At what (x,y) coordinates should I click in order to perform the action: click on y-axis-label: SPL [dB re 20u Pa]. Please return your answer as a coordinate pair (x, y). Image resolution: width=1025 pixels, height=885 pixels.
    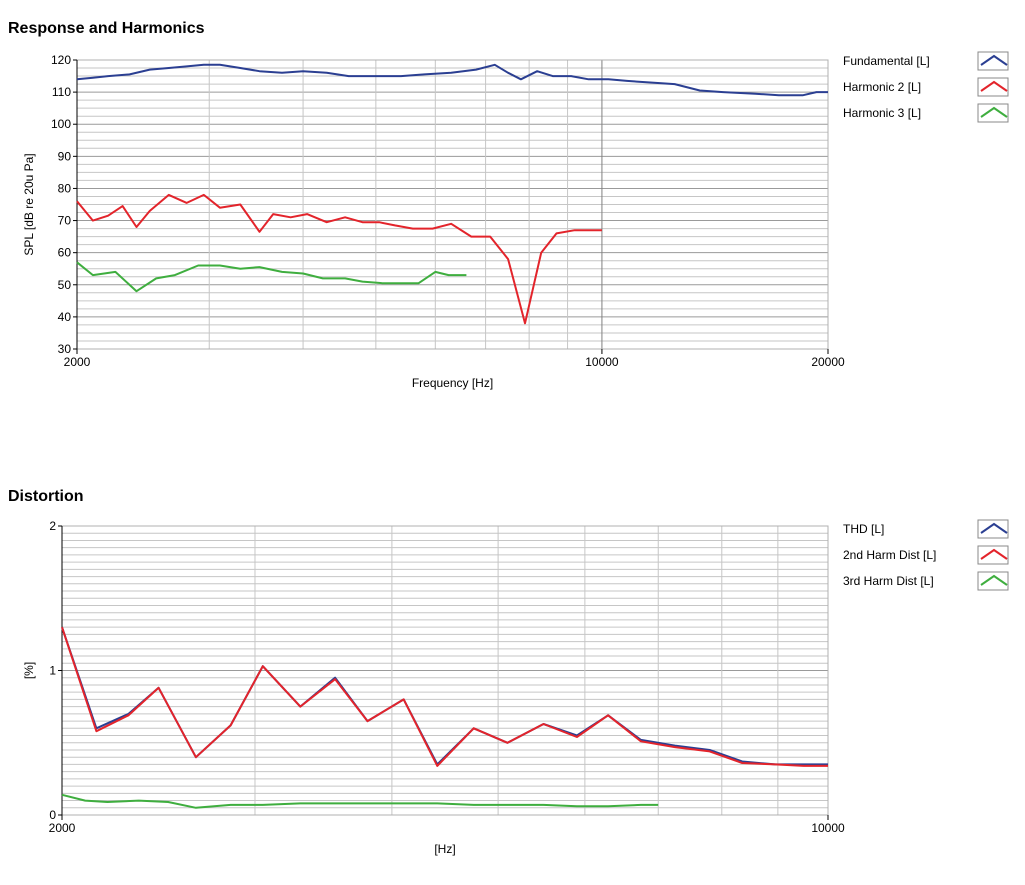
    Looking at the image, I should click on (29, 204).